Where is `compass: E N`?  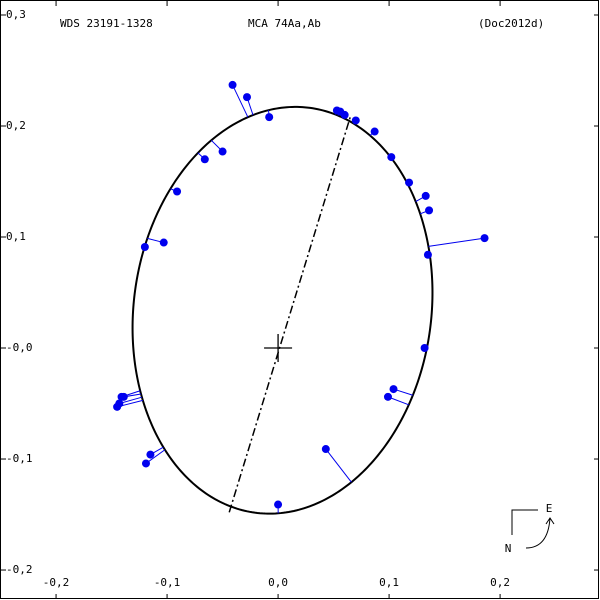 compass: E N is located at coordinates (530, 528).